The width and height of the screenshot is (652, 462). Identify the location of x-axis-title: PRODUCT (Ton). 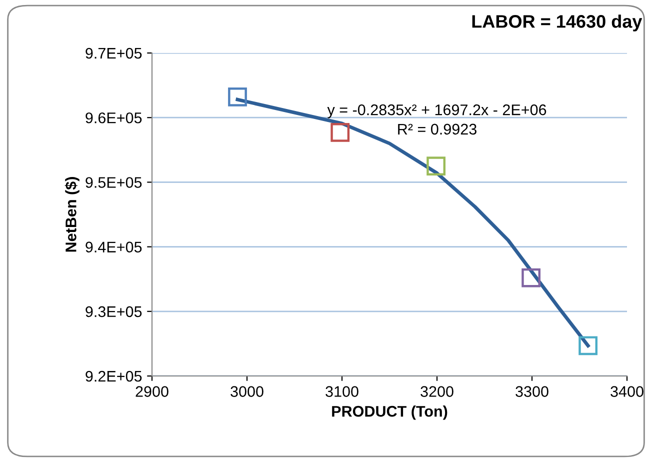
(390, 413).